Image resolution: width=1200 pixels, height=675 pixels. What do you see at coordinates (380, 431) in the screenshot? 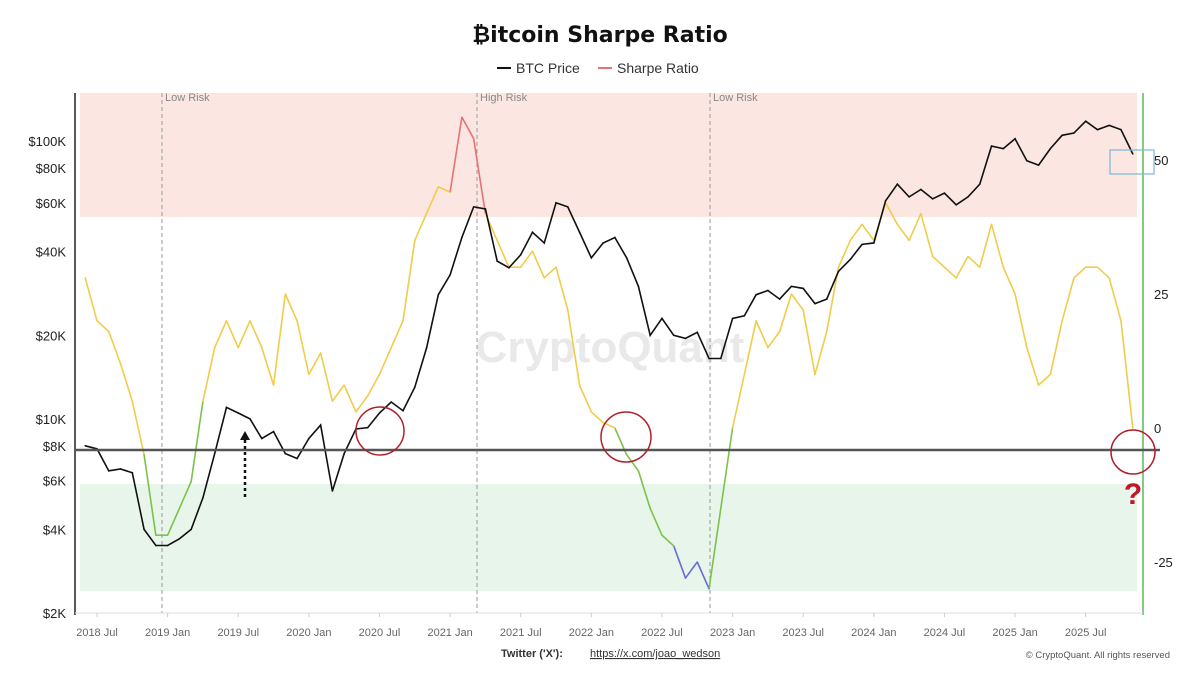
I see `highlight-circle-2020` at bounding box center [380, 431].